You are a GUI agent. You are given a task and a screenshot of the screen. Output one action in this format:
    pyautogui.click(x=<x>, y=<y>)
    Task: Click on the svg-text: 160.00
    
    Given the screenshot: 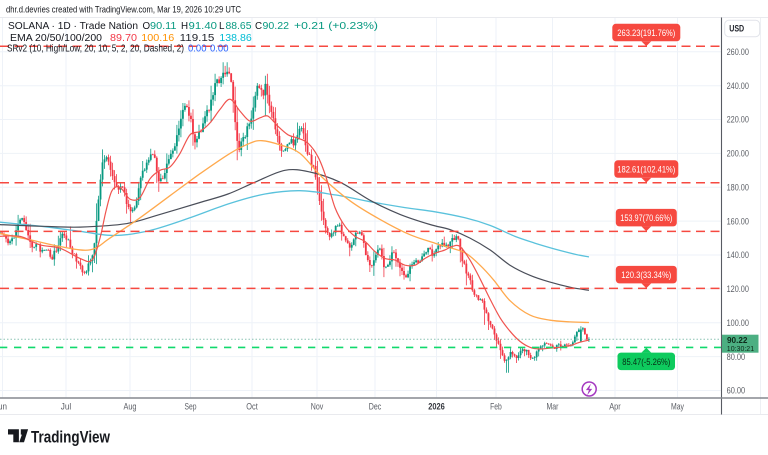 What is the action you would take?
    pyautogui.click(x=738, y=221)
    